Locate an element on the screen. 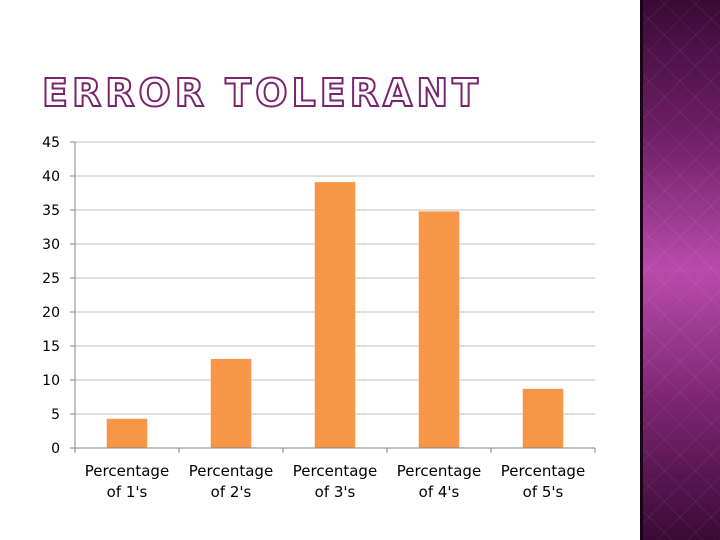 The width and height of the screenshot is (720, 540). y-tick-label: 25 is located at coordinates (51, 279).